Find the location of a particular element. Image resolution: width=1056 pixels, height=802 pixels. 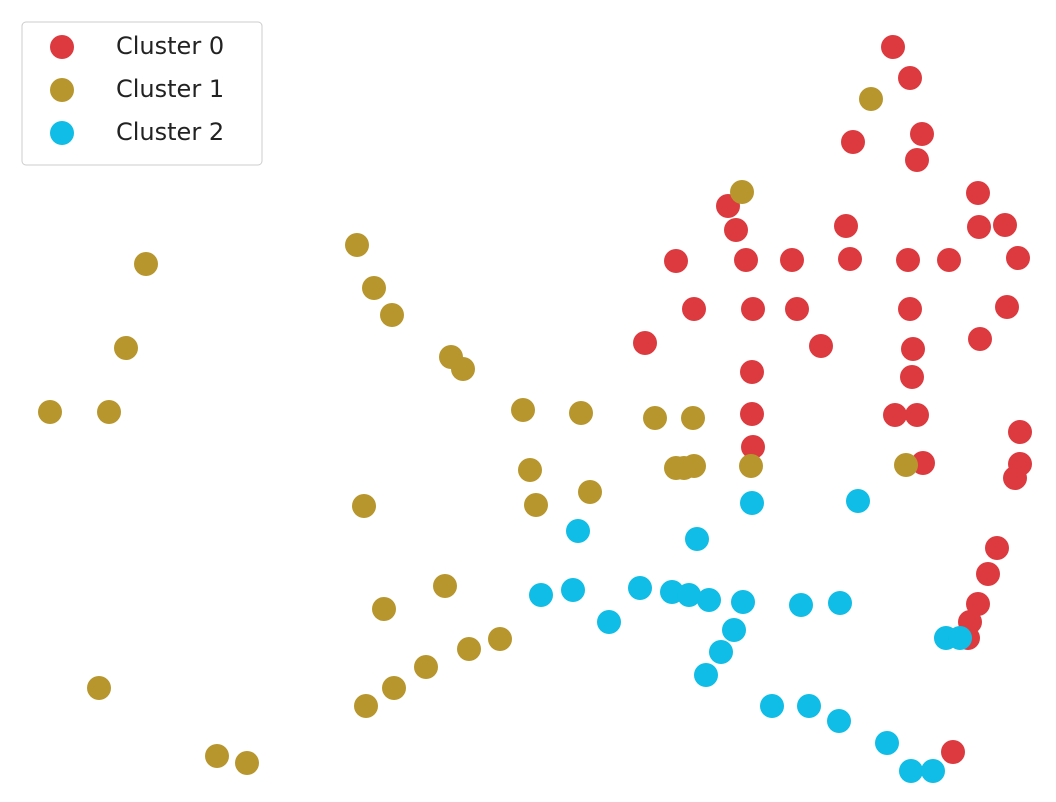

legend-label: Cluster 1 is located at coordinates (170, 89).